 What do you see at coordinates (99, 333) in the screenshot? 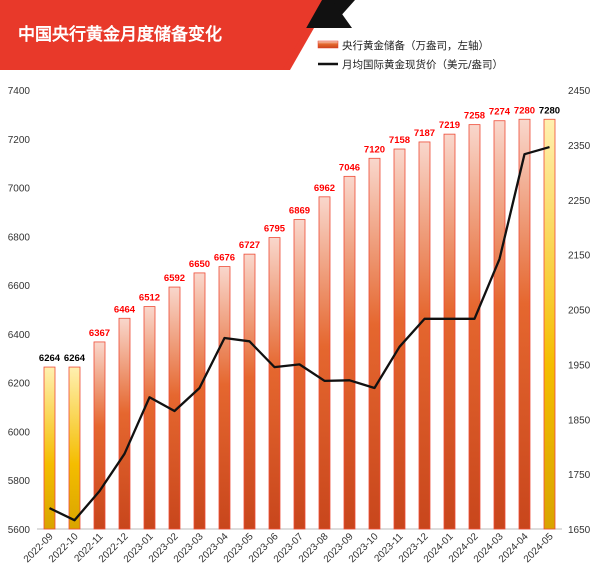
I see `bar-data-label: 6367` at bounding box center [99, 333].